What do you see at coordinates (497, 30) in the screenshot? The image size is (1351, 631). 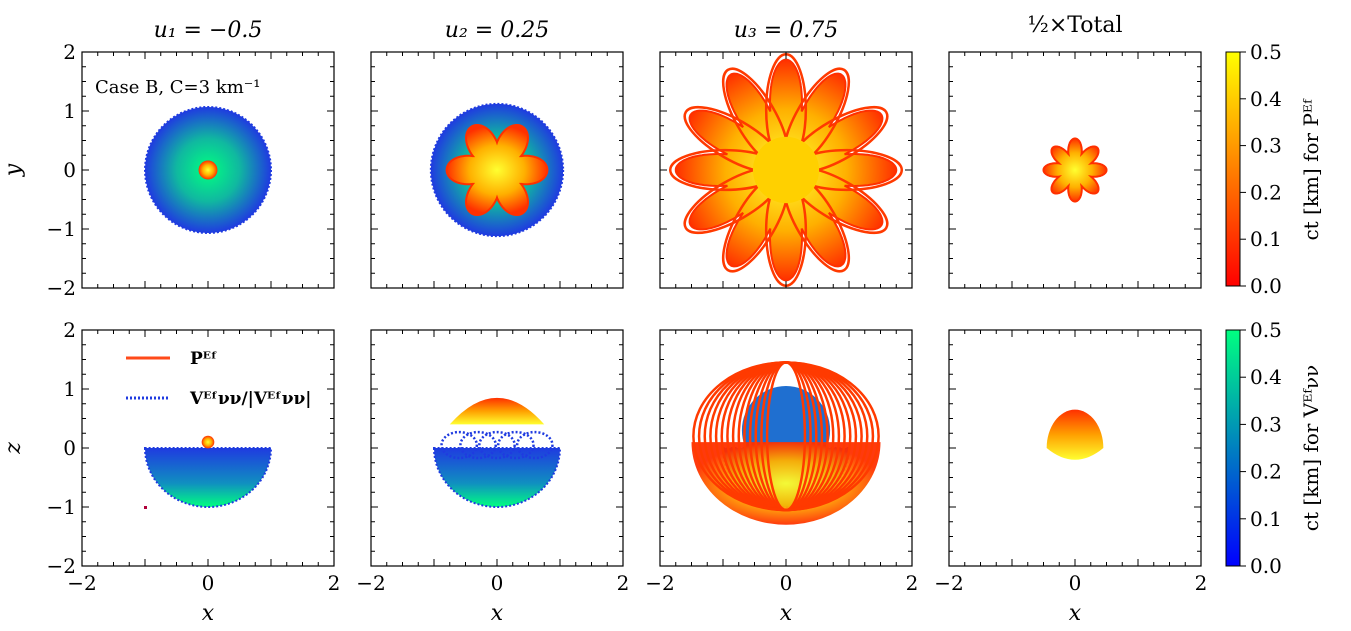 I see `column-title-1: u₂ = 0.25` at bounding box center [497, 30].